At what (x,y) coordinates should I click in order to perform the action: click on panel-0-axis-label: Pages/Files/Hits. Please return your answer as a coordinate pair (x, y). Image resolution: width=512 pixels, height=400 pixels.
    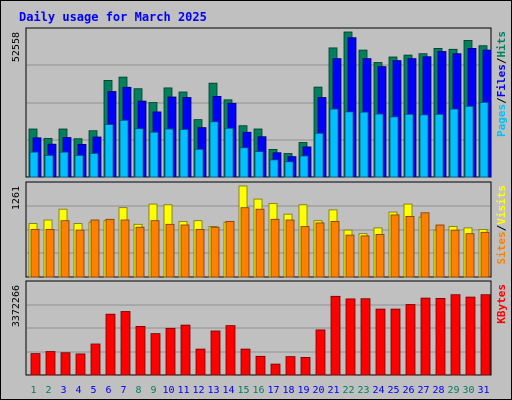
    Looking at the image, I should click on (501, 84).